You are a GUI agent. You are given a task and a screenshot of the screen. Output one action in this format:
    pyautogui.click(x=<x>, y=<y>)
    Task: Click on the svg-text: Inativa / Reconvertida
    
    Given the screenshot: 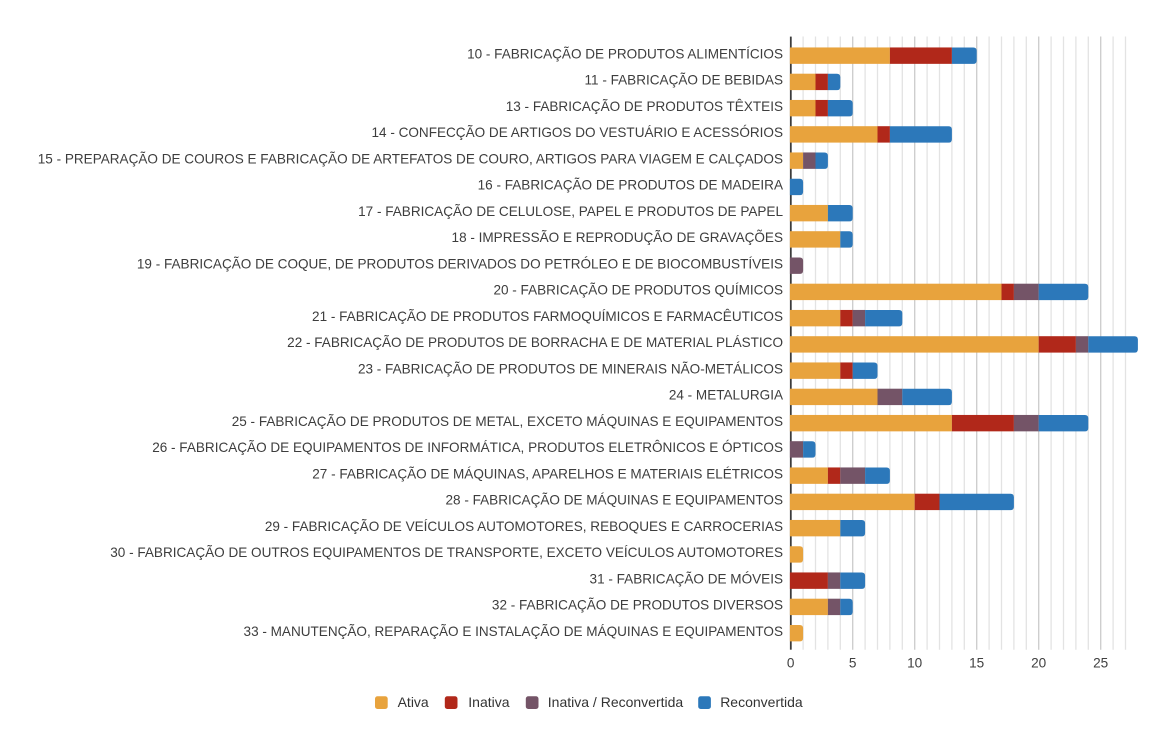 What is the action you would take?
    pyautogui.click(x=616, y=702)
    